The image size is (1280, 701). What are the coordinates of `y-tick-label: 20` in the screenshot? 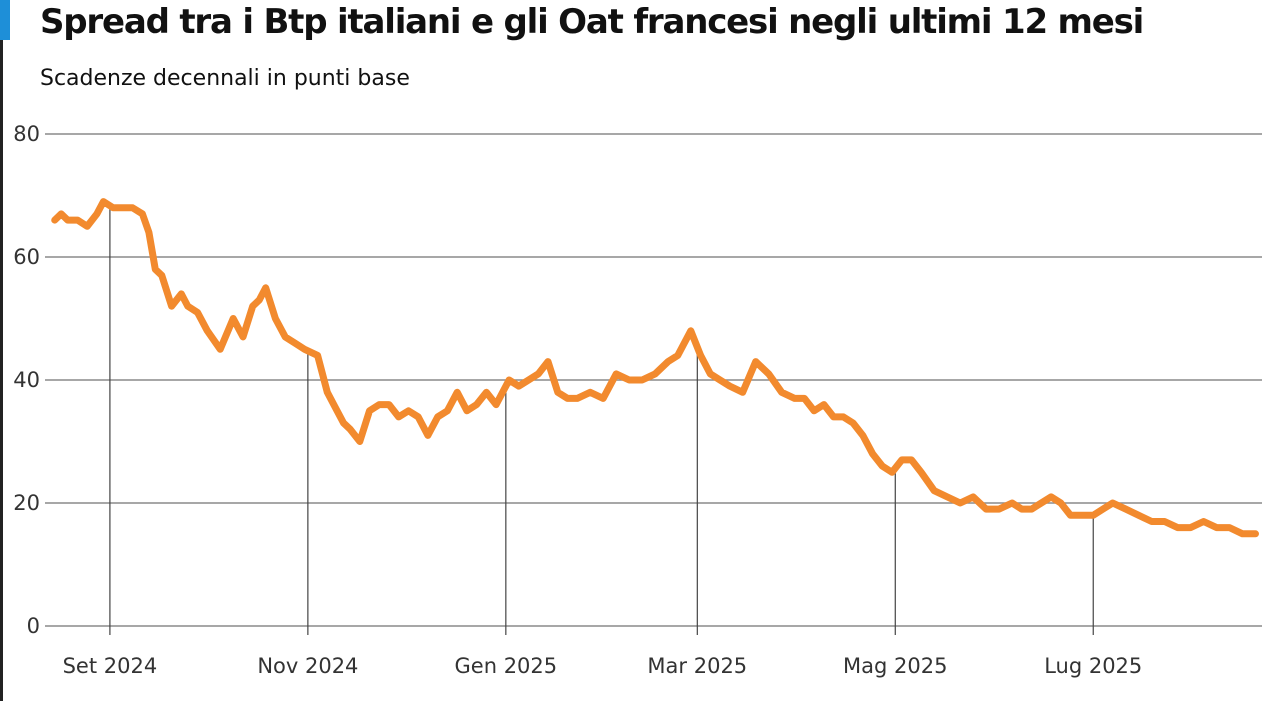 It's located at (26, 503).